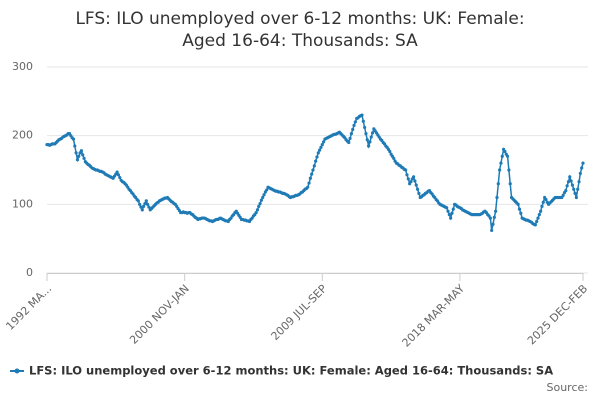 The image size is (600, 400). What do you see at coordinates (22, 66) in the screenshot?
I see `y-tick-label: 300` at bounding box center [22, 66].